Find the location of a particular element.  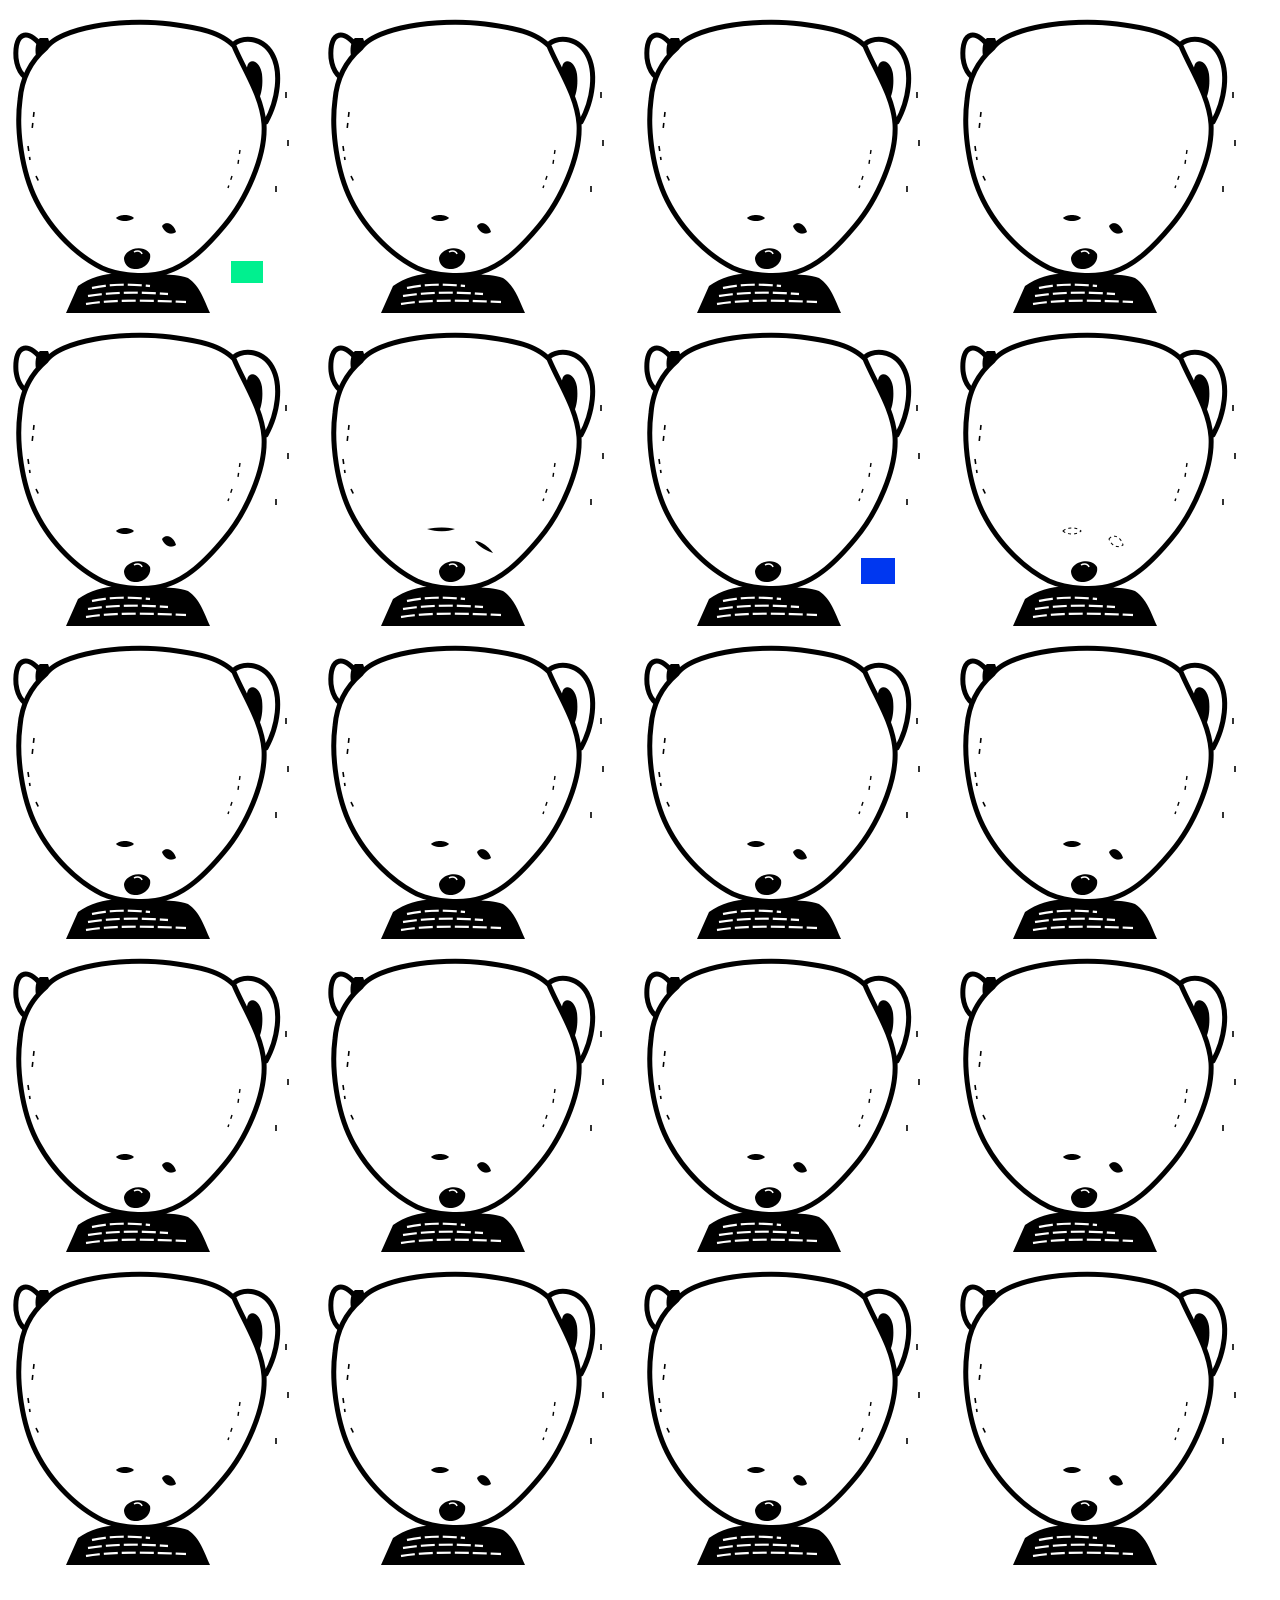

bear-tile-r5-c2 is located at coordinates (472, 1408).